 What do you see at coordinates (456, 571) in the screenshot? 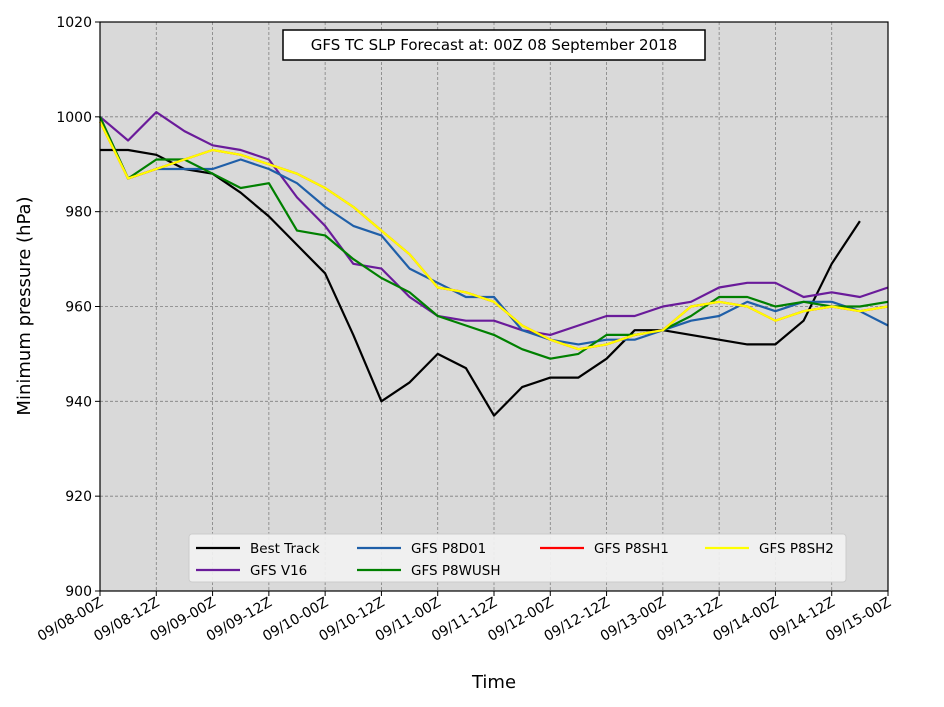
I see `legend-label: GFS P8WUSH` at bounding box center [456, 571].